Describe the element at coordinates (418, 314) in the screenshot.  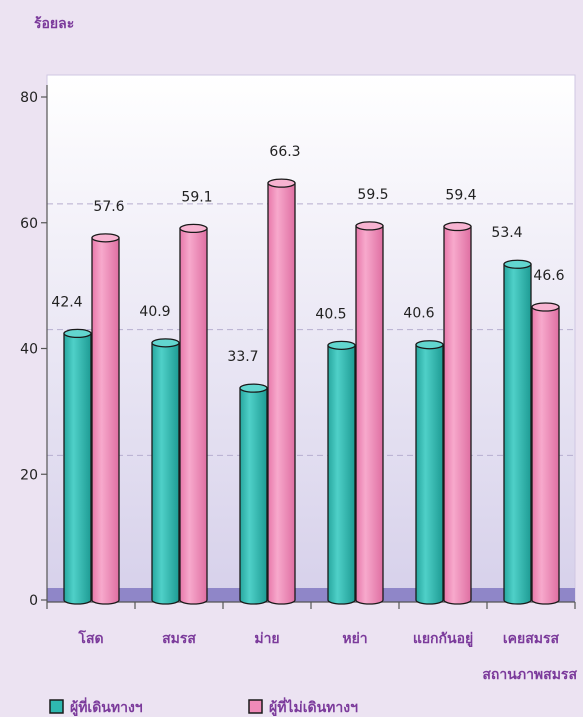
I see `value-label-travel-5: 40.6` at that location.